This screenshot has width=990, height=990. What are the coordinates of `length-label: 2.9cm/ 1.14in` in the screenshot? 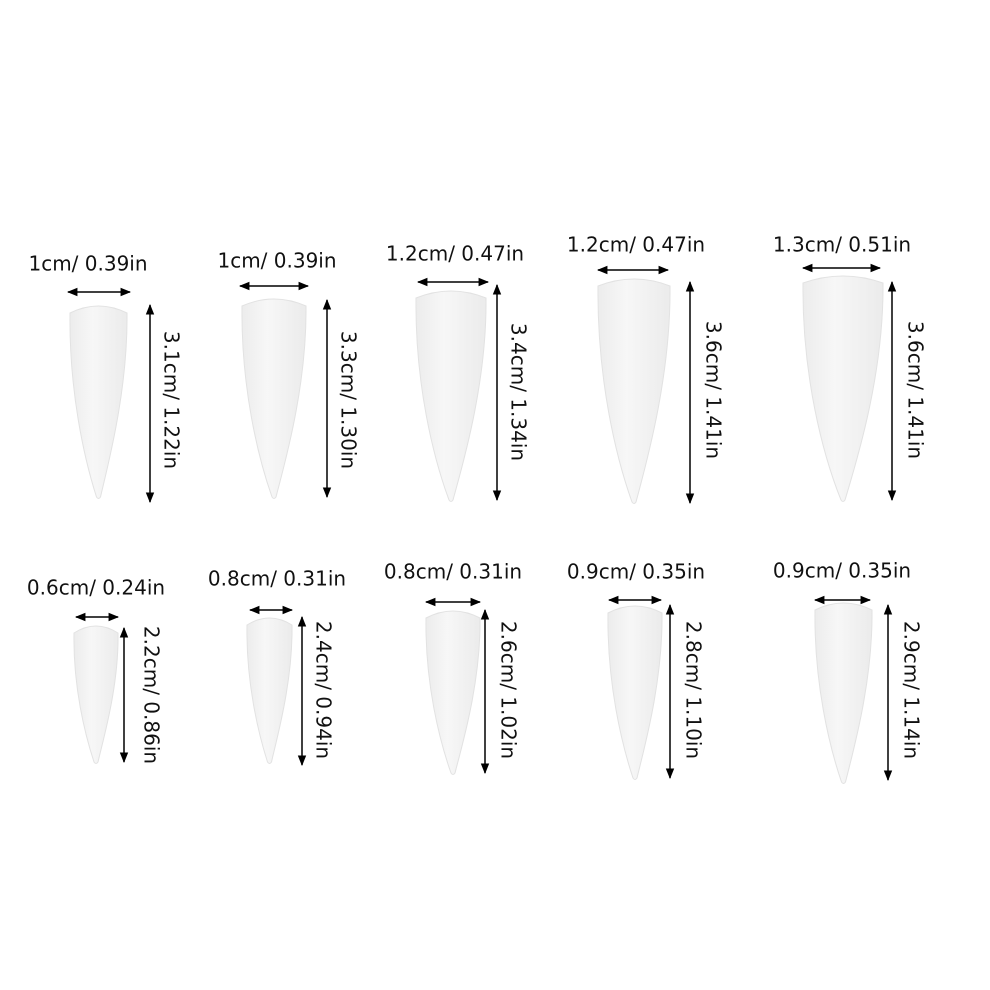 It's located at (912, 690).